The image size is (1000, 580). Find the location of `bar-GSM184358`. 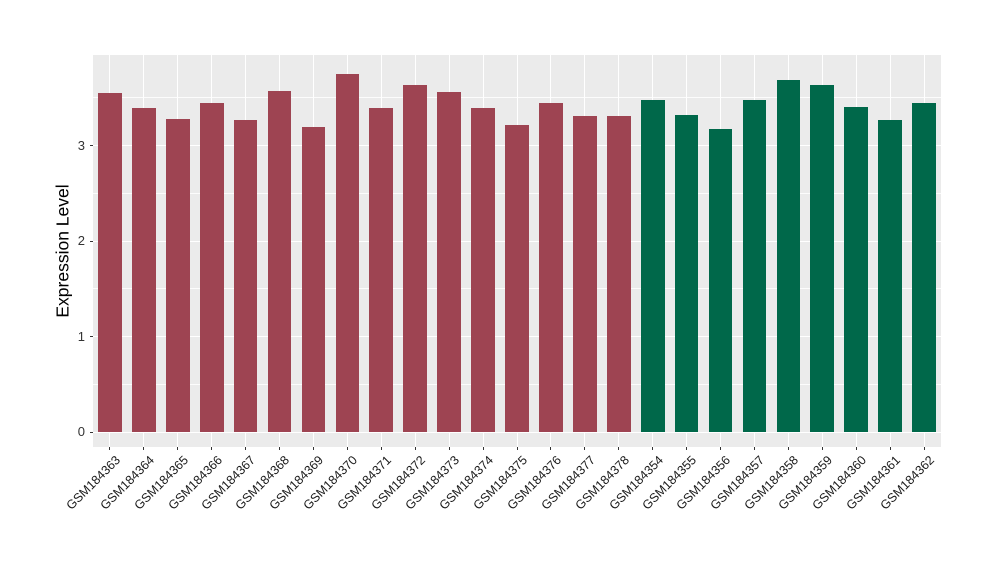

bar-GSM184358 is located at coordinates (788, 256).